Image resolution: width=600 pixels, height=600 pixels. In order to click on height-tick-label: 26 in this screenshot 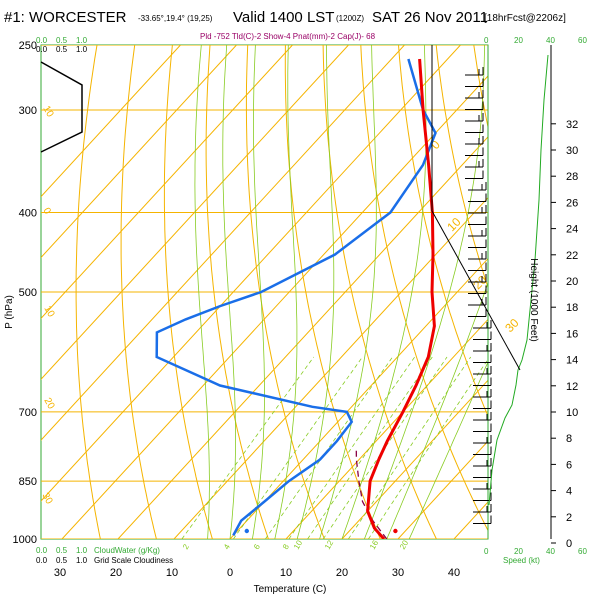, I will do `click(572, 203)`.